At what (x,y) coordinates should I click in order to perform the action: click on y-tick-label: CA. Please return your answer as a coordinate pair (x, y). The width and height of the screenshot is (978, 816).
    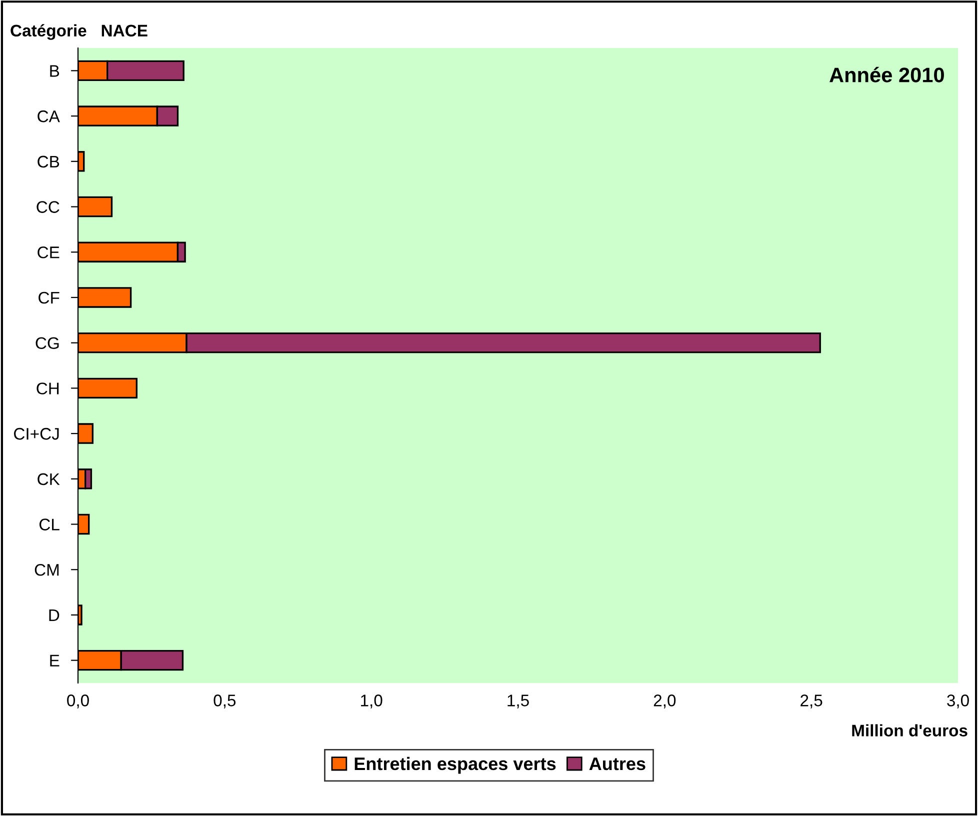
    Looking at the image, I should click on (49, 116).